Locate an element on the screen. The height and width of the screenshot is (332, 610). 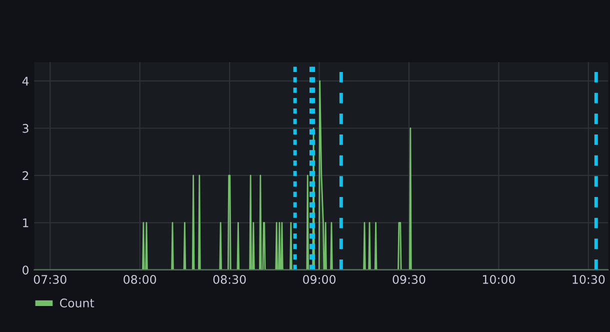
y-tick-label: 0 is located at coordinates (25, 270).